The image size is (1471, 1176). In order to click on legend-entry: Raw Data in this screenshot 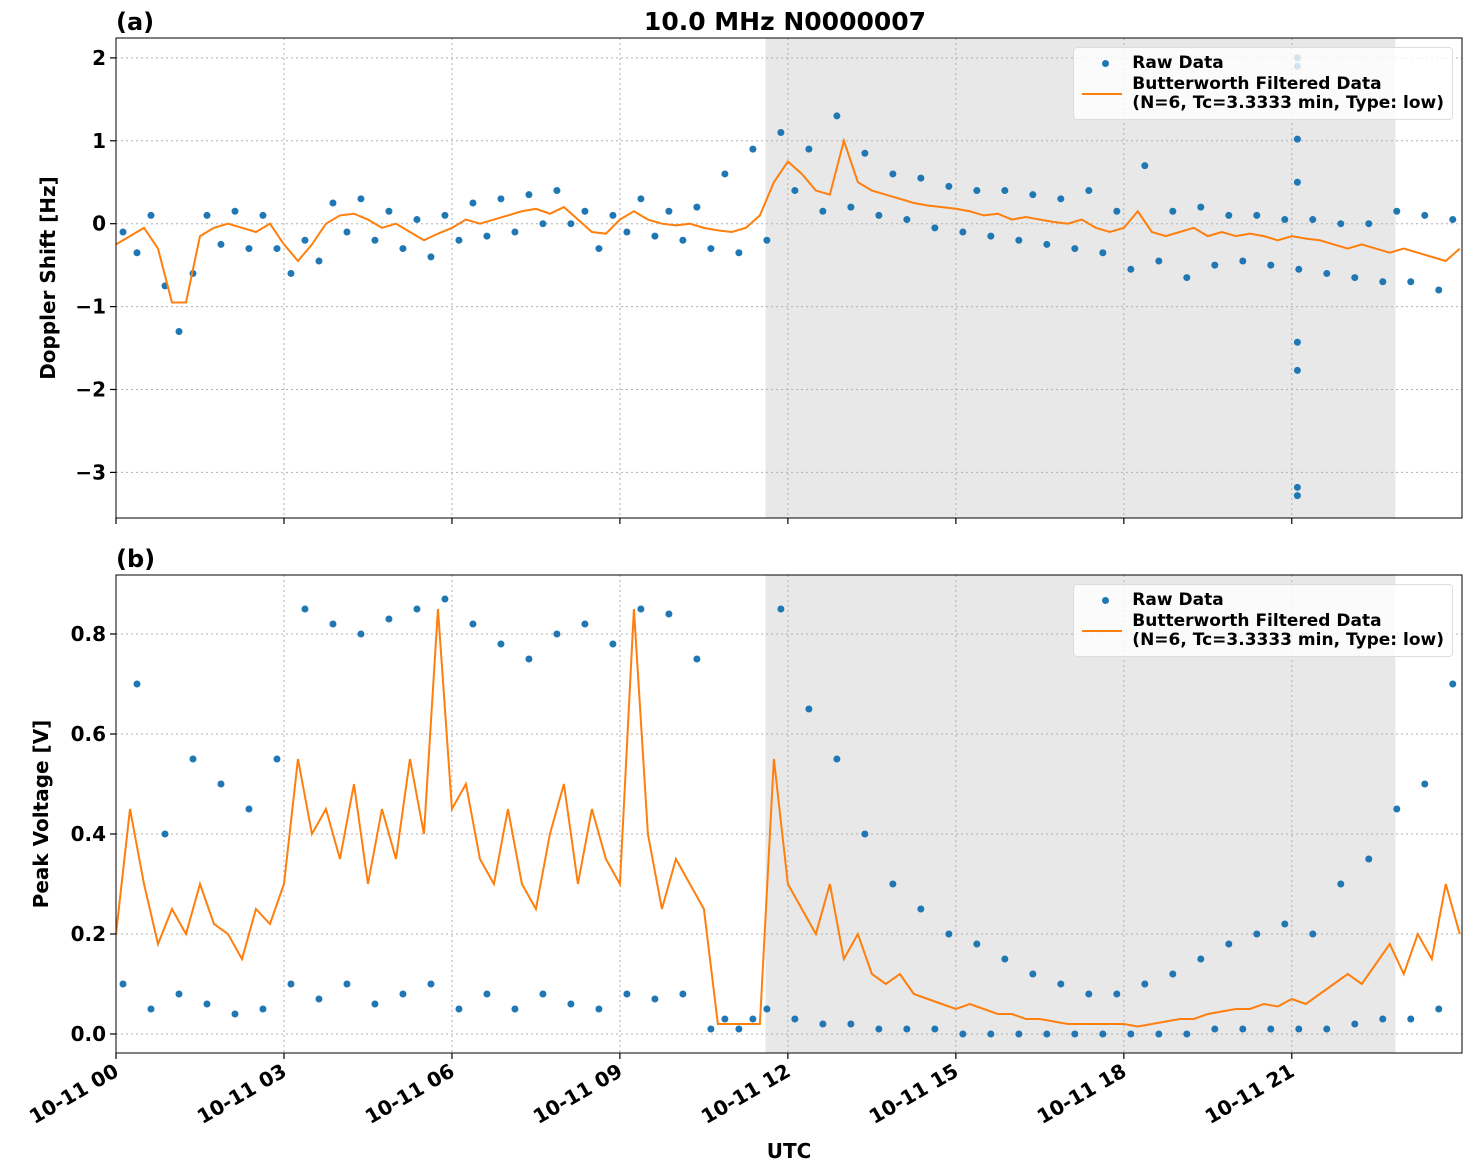, I will do `click(1263, 600)`.